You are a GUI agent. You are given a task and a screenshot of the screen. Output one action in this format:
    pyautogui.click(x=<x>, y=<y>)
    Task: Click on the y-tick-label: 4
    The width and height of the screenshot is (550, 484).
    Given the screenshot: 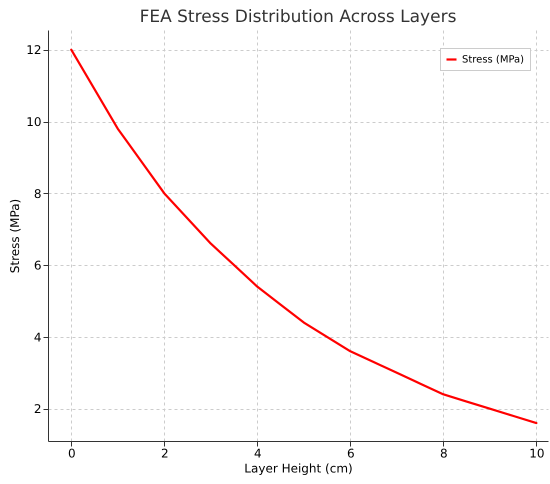 What is the action you would take?
    pyautogui.click(x=38, y=337)
    